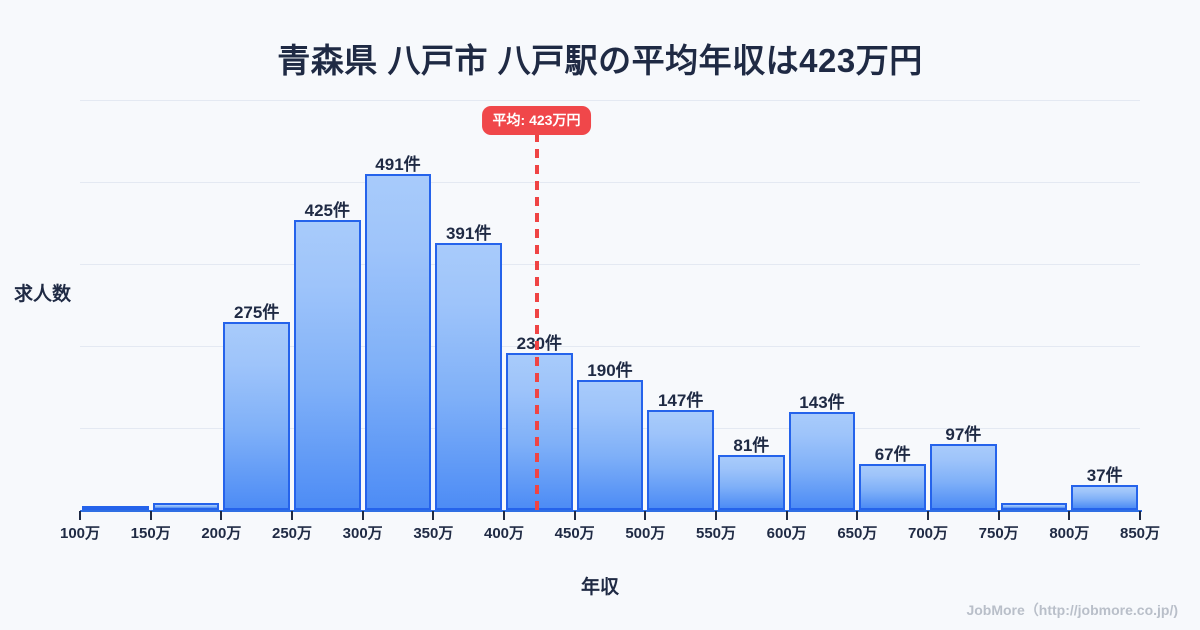  Describe the element at coordinates (433, 533) in the screenshot. I see `x-axis-tick-label: 350万` at that location.